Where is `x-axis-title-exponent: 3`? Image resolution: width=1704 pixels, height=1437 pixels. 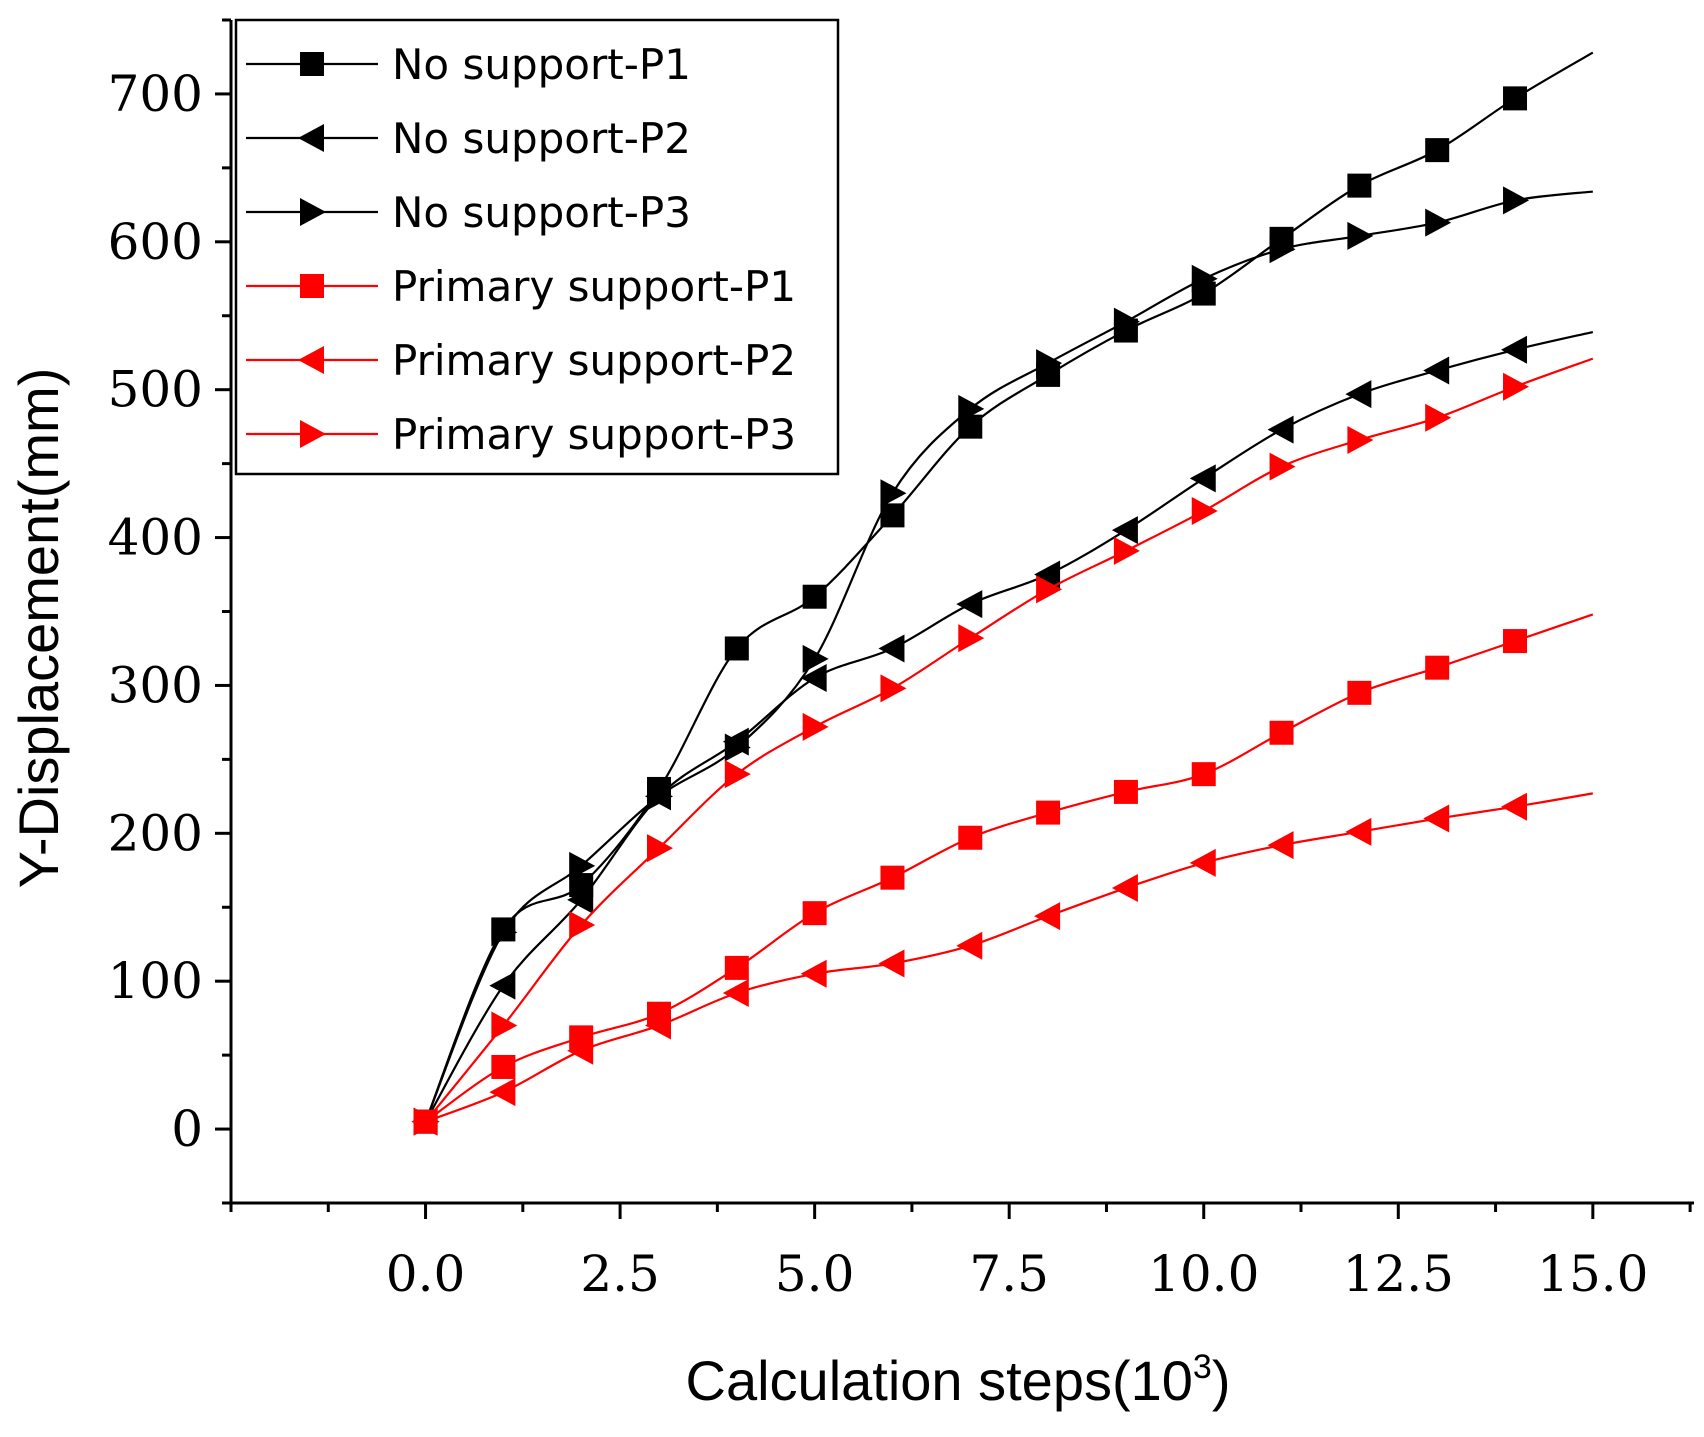 x-axis-title-exponent: 3 is located at coordinates (1202, 1367).